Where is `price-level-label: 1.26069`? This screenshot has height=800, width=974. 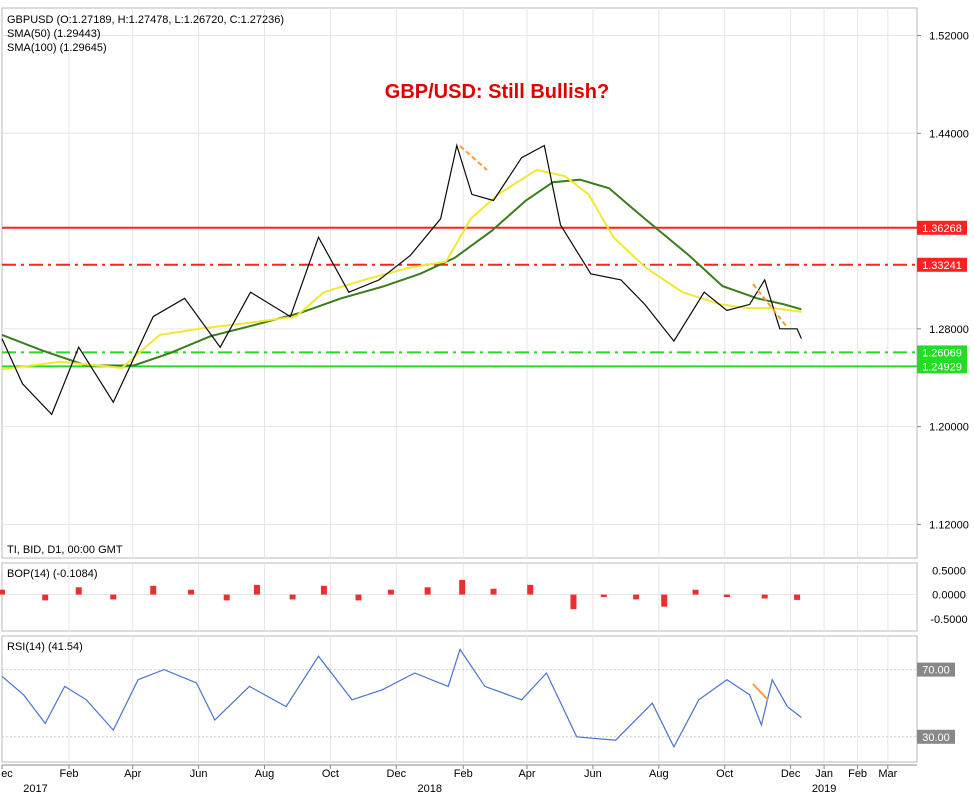 price-level-label: 1.26069 is located at coordinates (942, 353).